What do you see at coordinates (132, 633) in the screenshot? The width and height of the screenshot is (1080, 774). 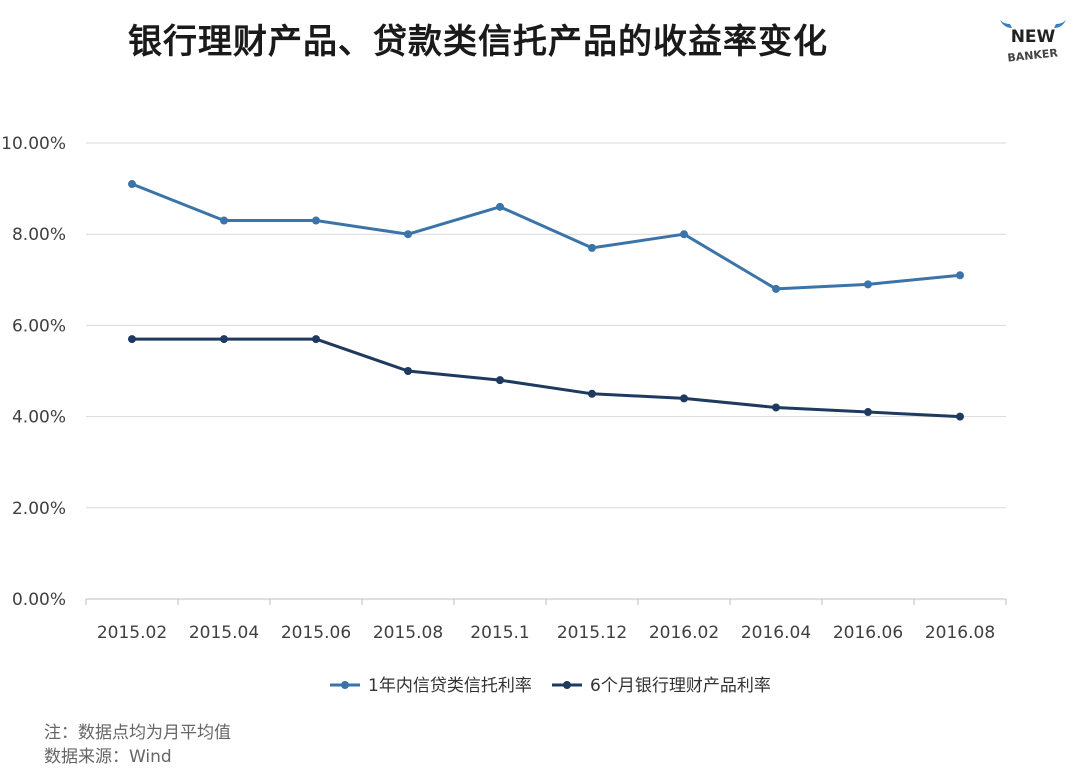 I see `x-tick-label: 2015.02` at bounding box center [132, 633].